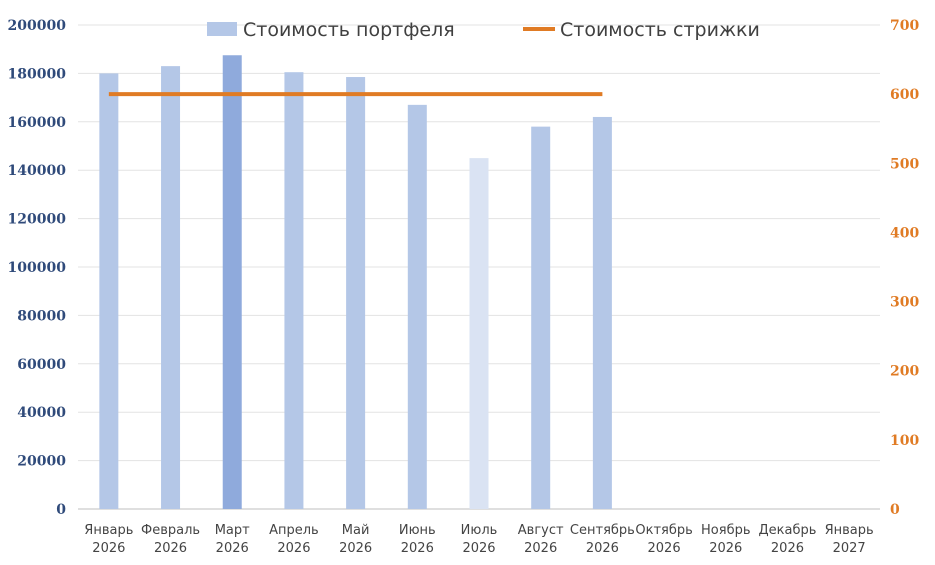 Image resolution: width=935 pixels, height=565 pixels. What do you see at coordinates (41, 413) in the screenshot?
I see `left-axis-tick-label: 40000` at bounding box center [41, 413].